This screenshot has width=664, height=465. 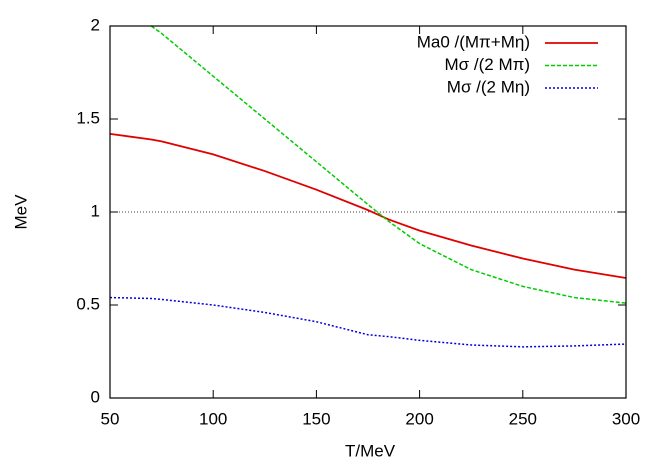 What do you see at coordinates (419, 418) in the screenshot?
I see `x-tick-label: 200` at bounding box center [419, 418].